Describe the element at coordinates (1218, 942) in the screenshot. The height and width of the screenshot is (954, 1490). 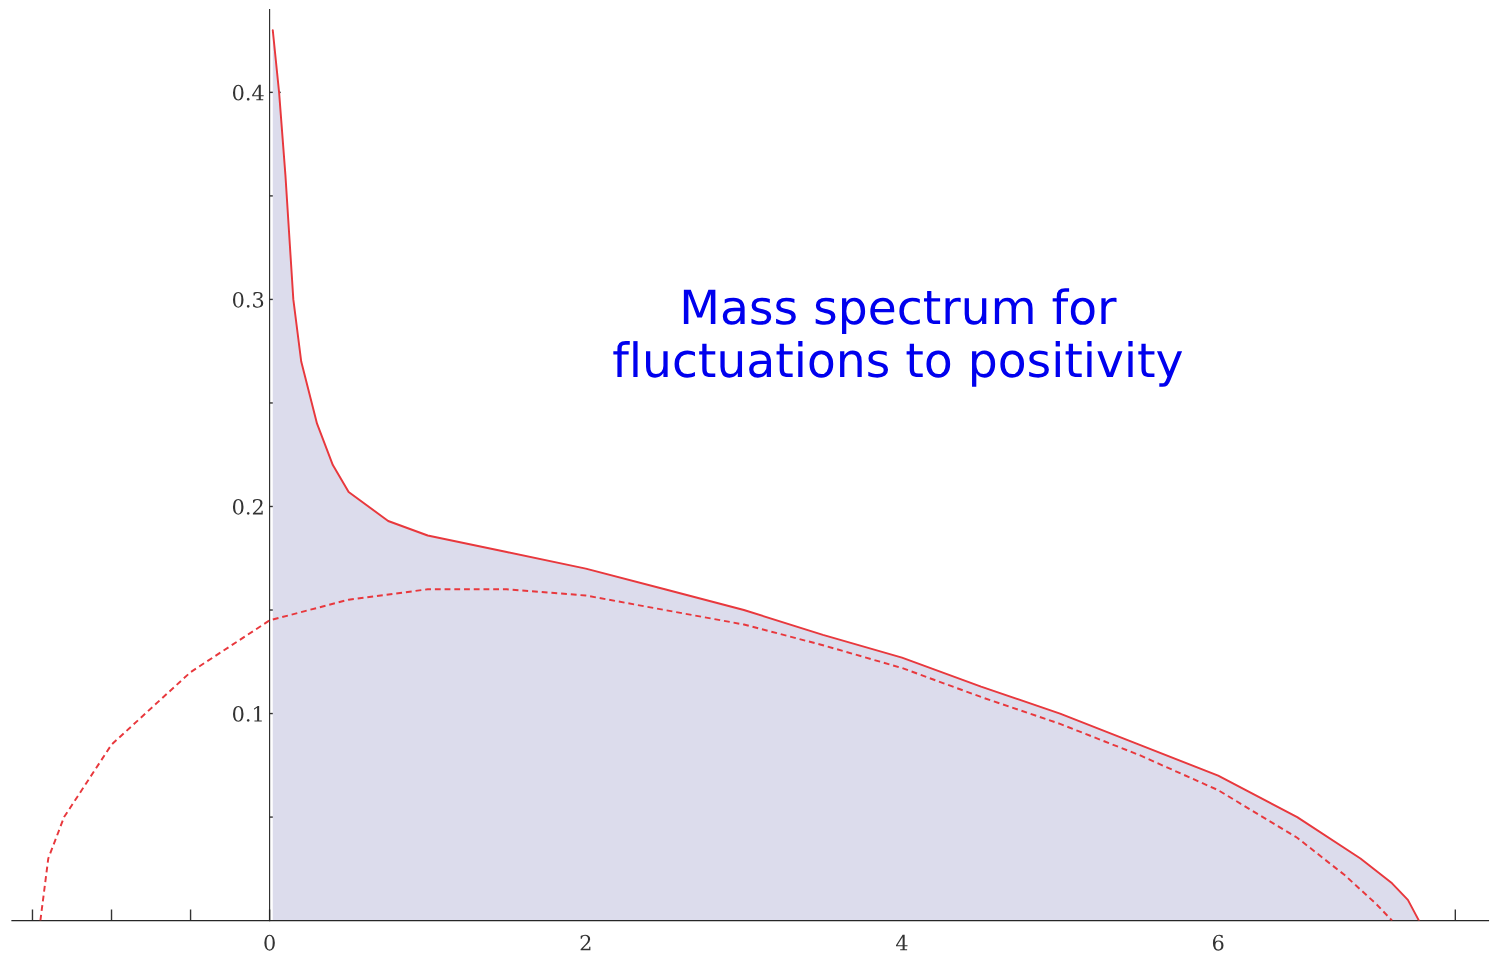
I see `x-tick-label: 6` at that location.